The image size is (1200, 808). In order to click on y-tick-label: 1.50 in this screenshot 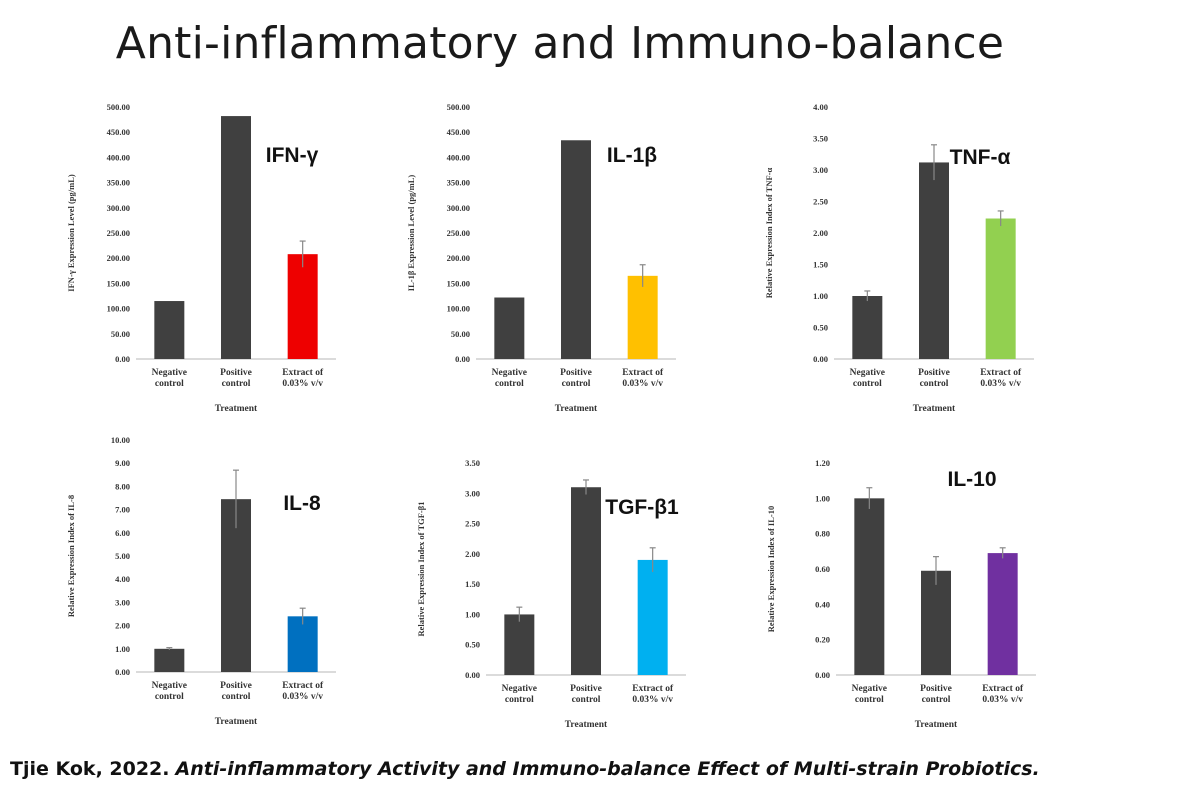, I will do `click(820, 265)`.